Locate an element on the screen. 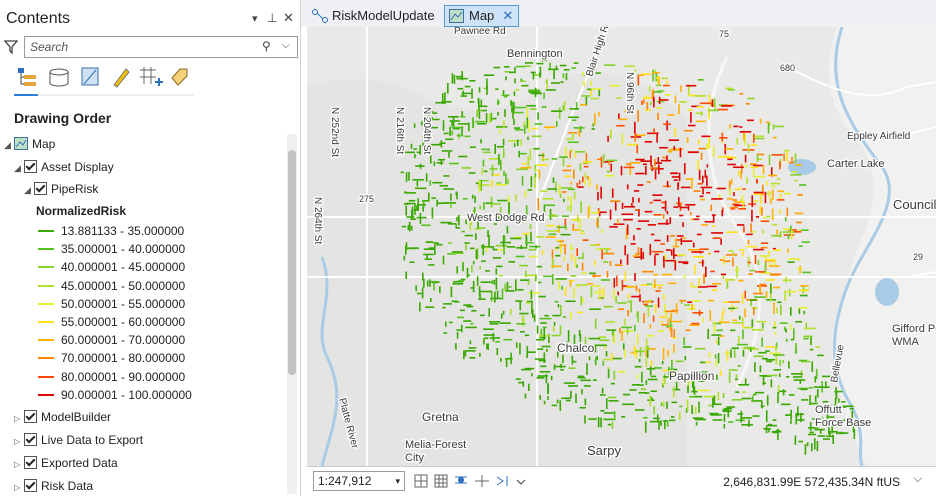 The height and width of the screenshot is (497, 936). highway is located at coordinates (734, 222).